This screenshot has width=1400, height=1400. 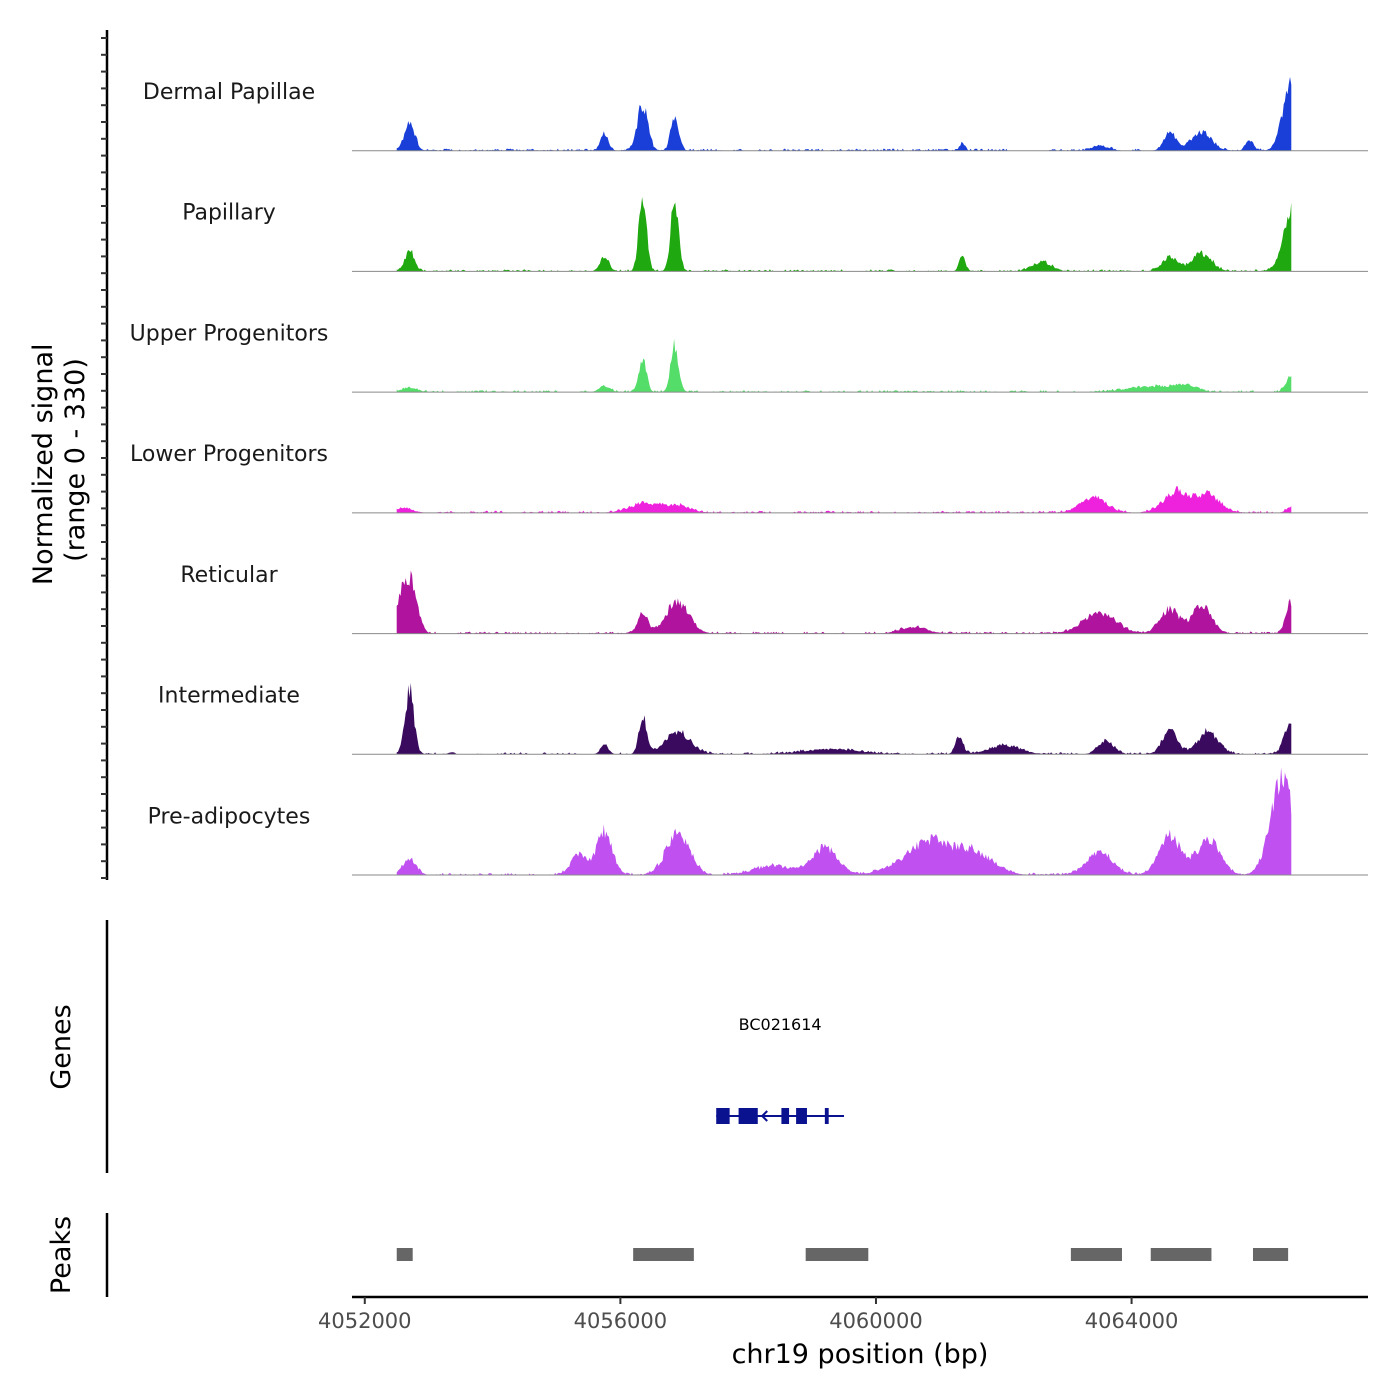 I want to click on coverage-y-axis-title: Normalized signal (range 0 - 330), so click(x=59, y=460).